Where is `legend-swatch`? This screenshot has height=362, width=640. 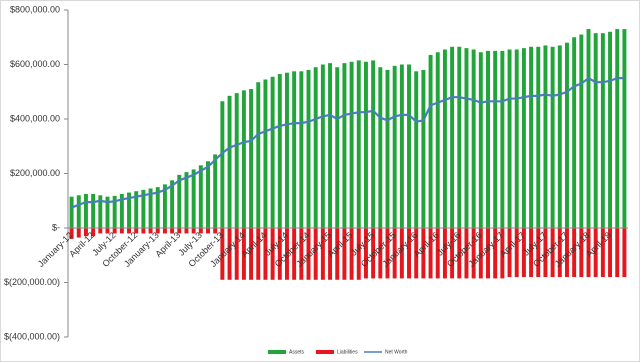 legend-swatch is located at coordinates (325, 352).